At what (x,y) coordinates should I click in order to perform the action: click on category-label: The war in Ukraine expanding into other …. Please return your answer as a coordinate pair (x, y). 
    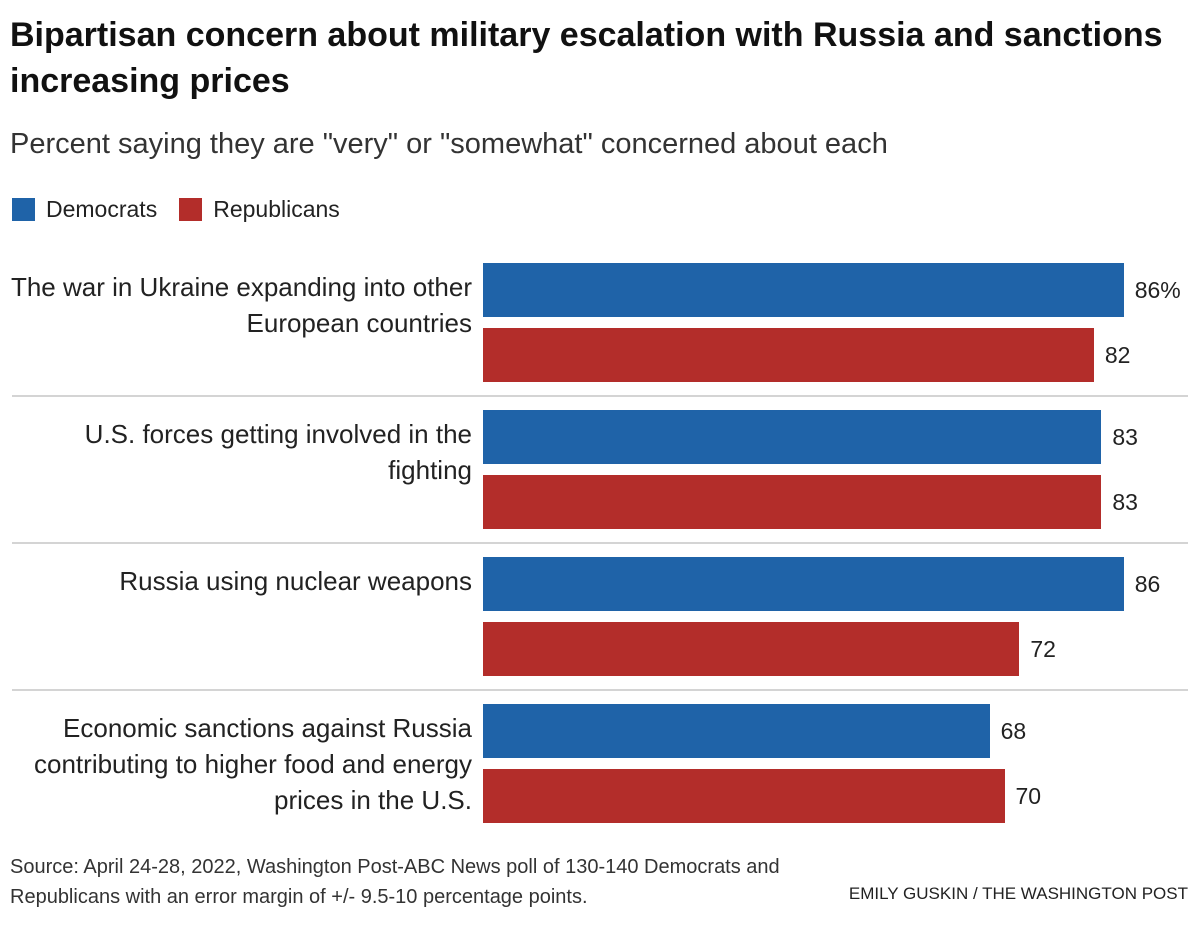
    Looking at the image, I should click on (241, 305).